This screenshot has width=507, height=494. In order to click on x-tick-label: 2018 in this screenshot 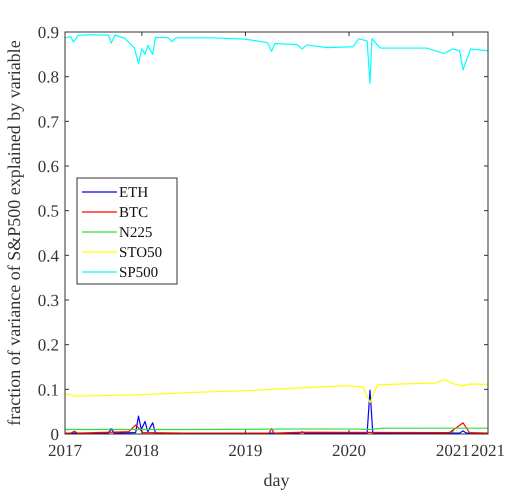, I will do `click(141, 450)`.